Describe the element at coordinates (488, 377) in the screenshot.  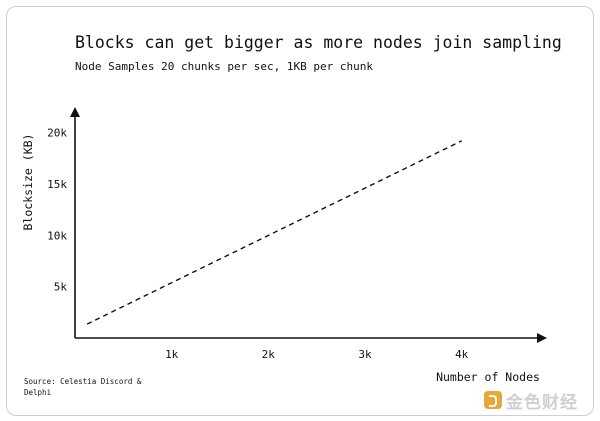
I see `x-axis-label: Number of Nodes` at that location.